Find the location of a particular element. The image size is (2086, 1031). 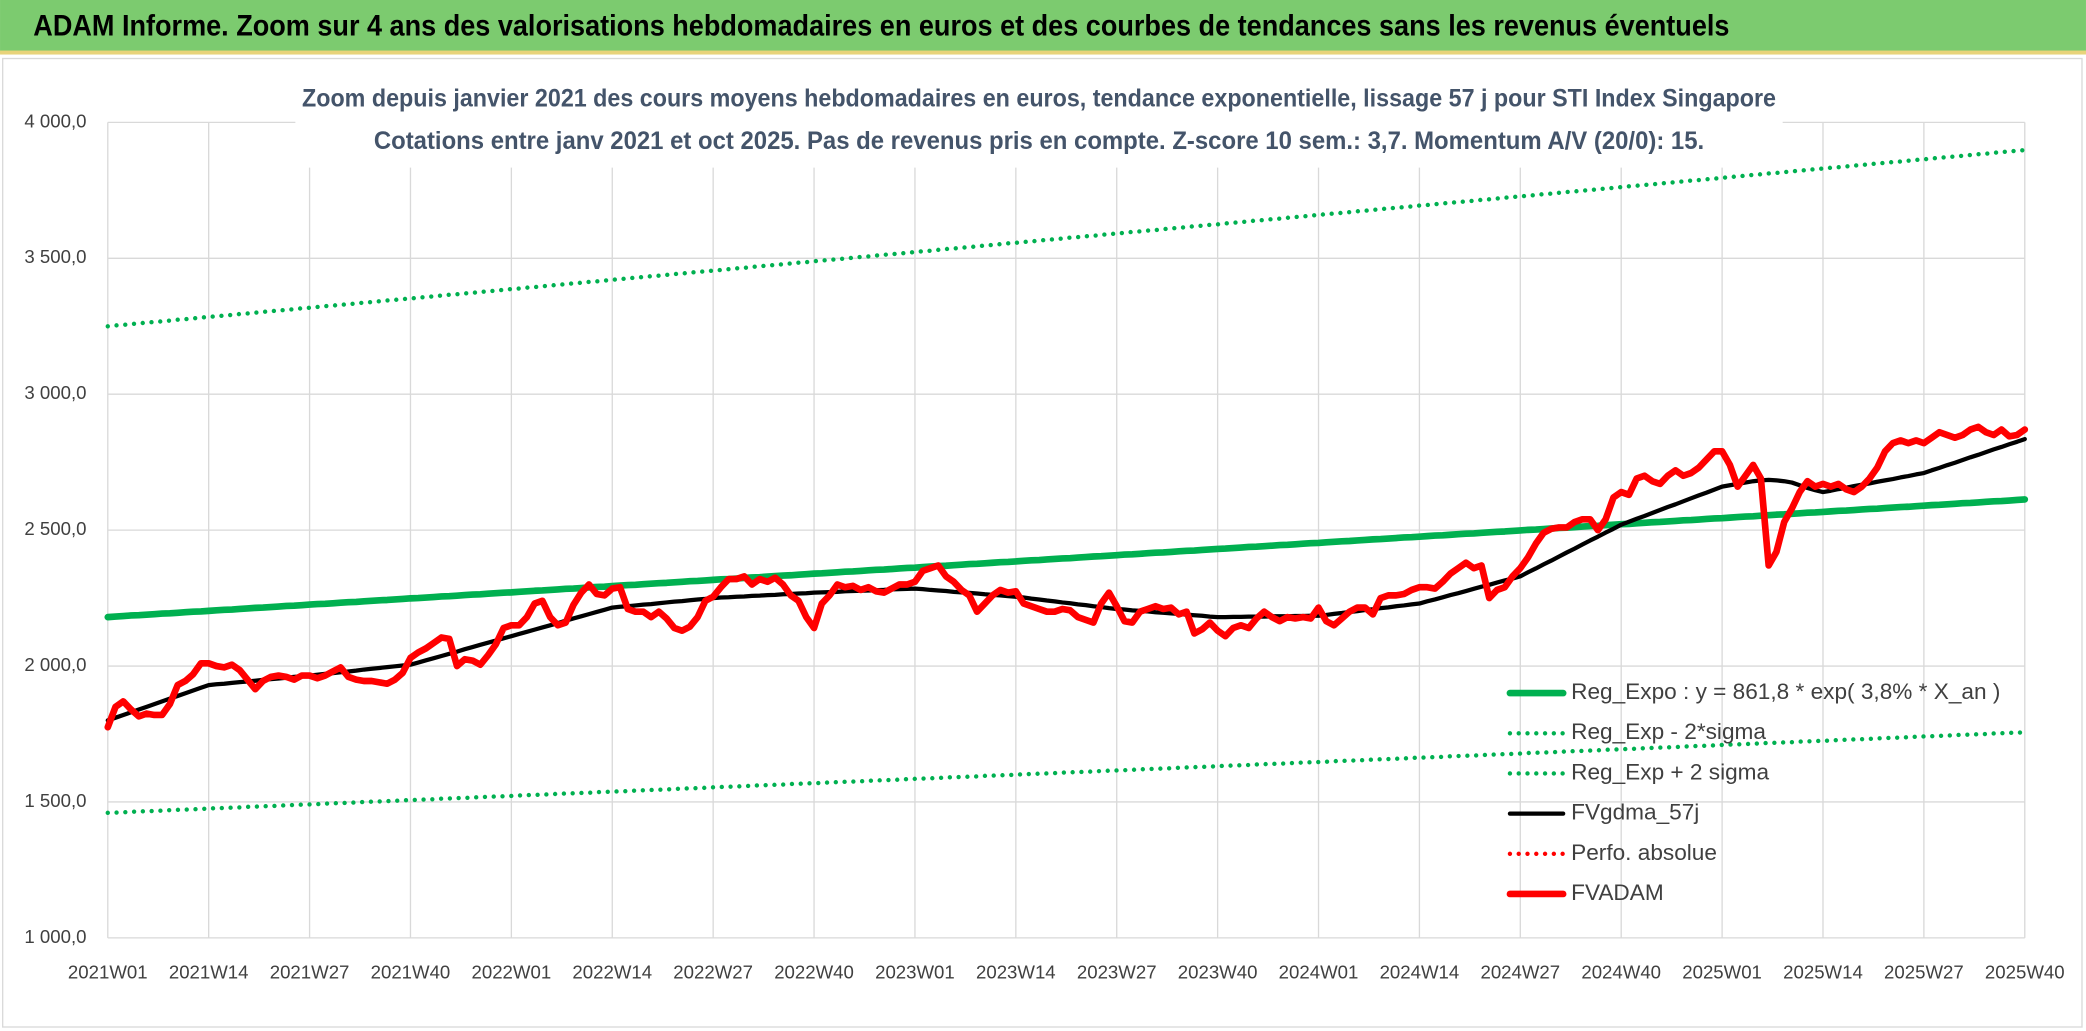

x-tick-label: 2025W40 is located at coordinates (2025, 972).